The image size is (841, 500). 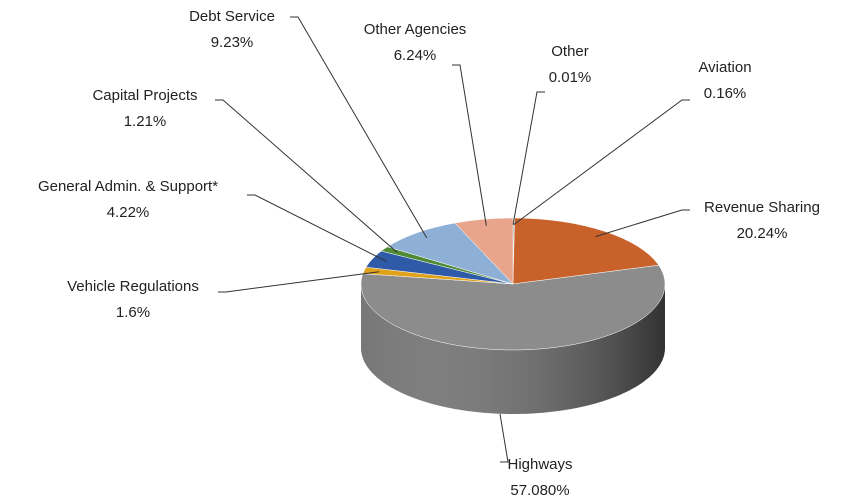 What do you see at coordinates (232, 16) in the screenshot?
I see `category-label: Debt Service` at bounding box center [232, 16].